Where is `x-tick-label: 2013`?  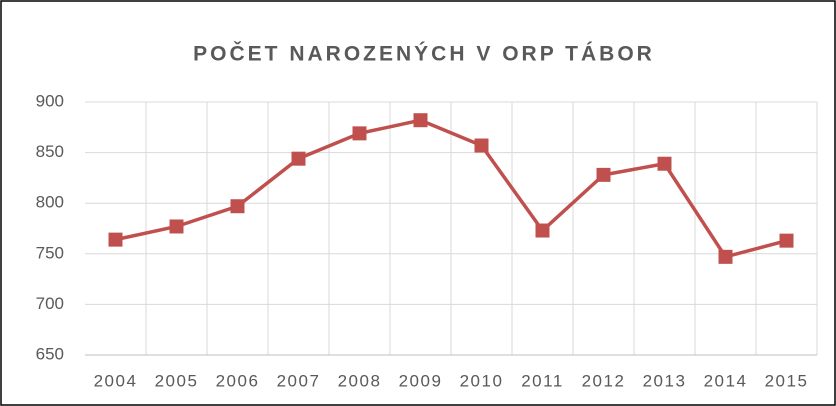 x-tick-label: 2013 is located at coordinates (665, 380).